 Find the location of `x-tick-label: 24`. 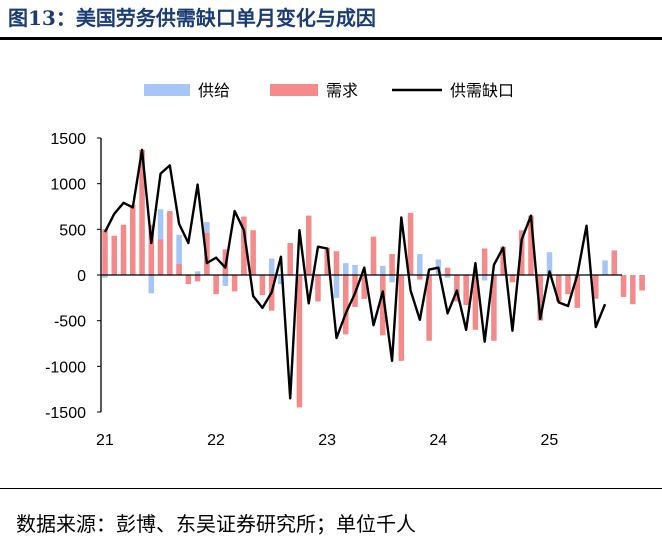

x-tick-label: 24 is located at coordinates (438, 440).